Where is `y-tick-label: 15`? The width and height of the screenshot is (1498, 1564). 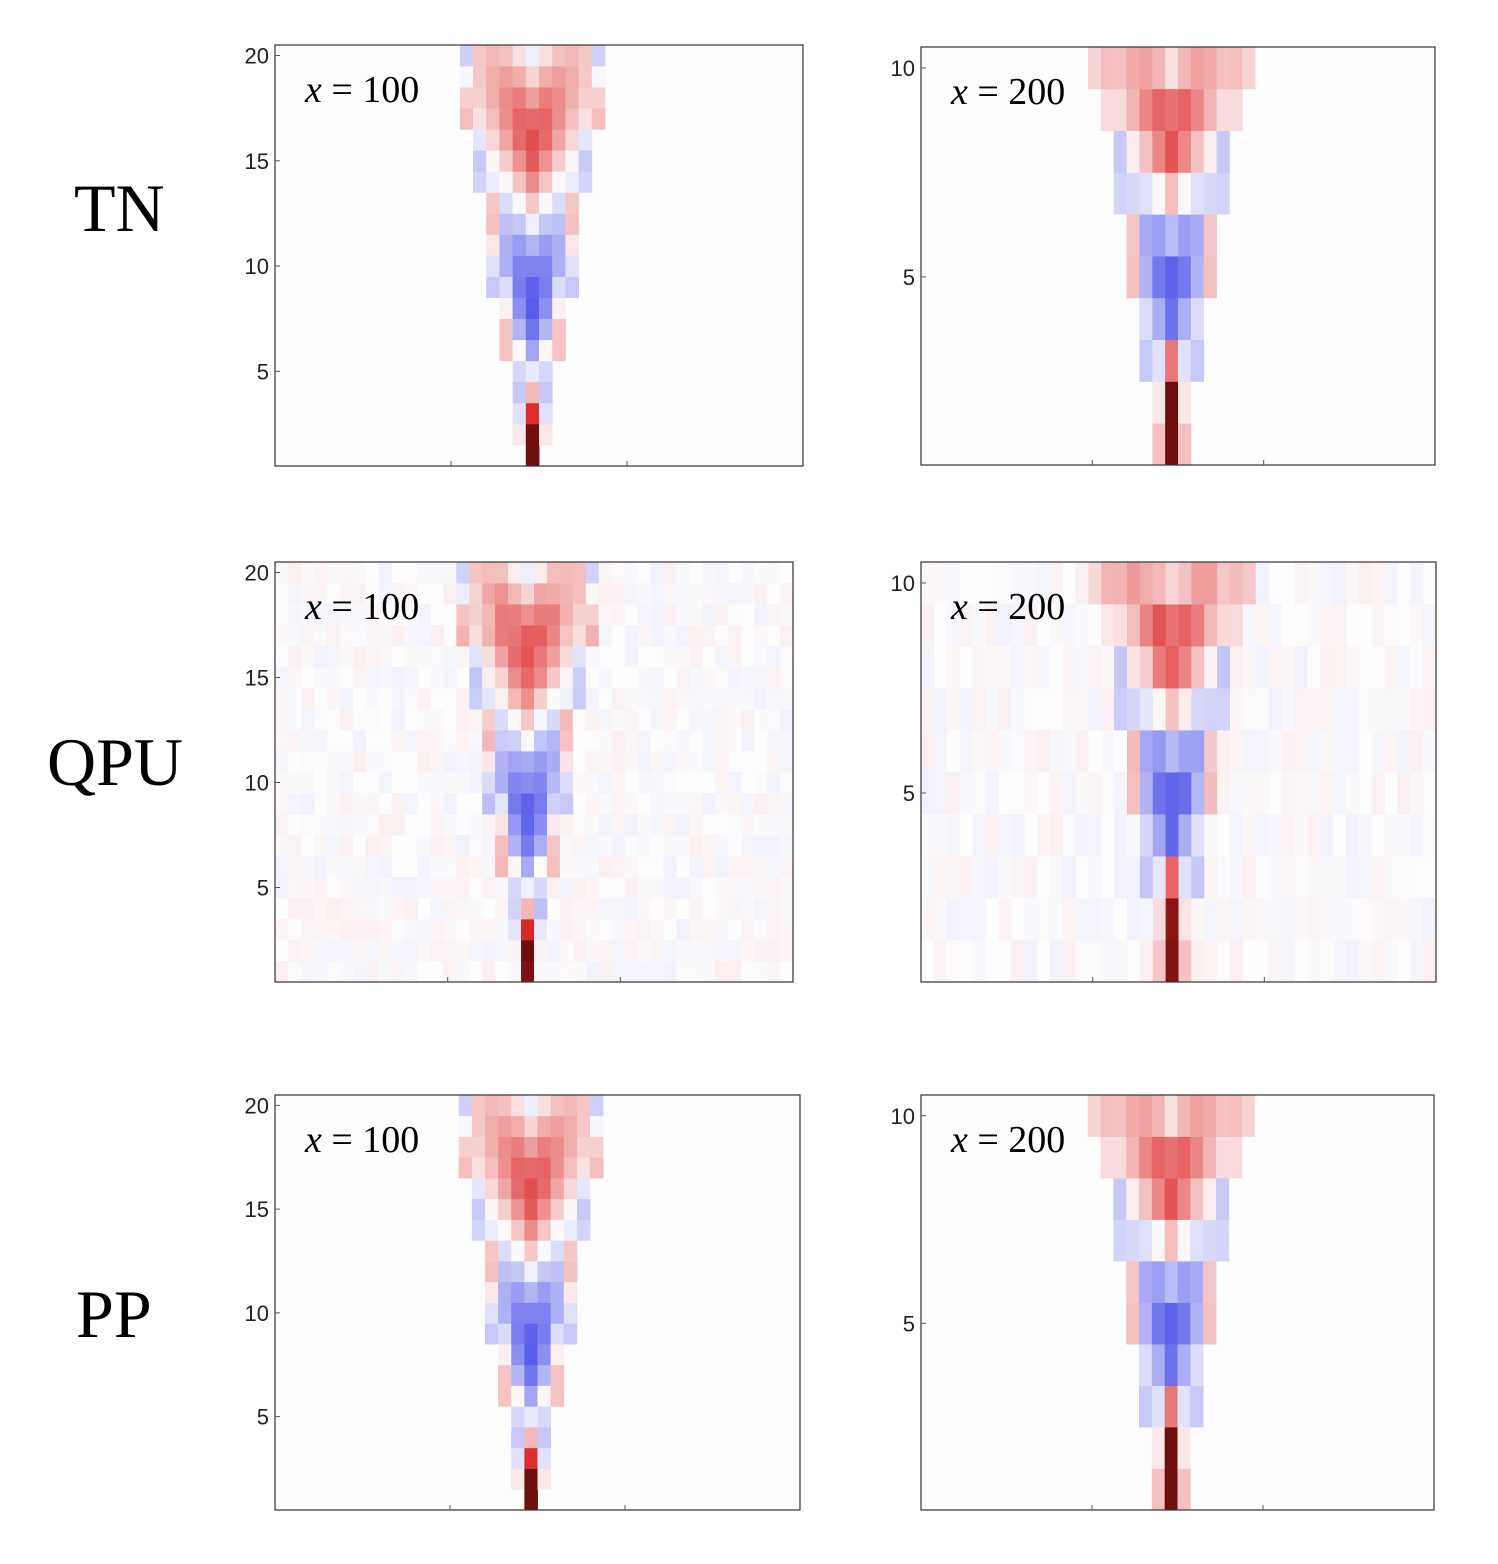
y-tick-label: 15 is located at coordinates (257, 1209).